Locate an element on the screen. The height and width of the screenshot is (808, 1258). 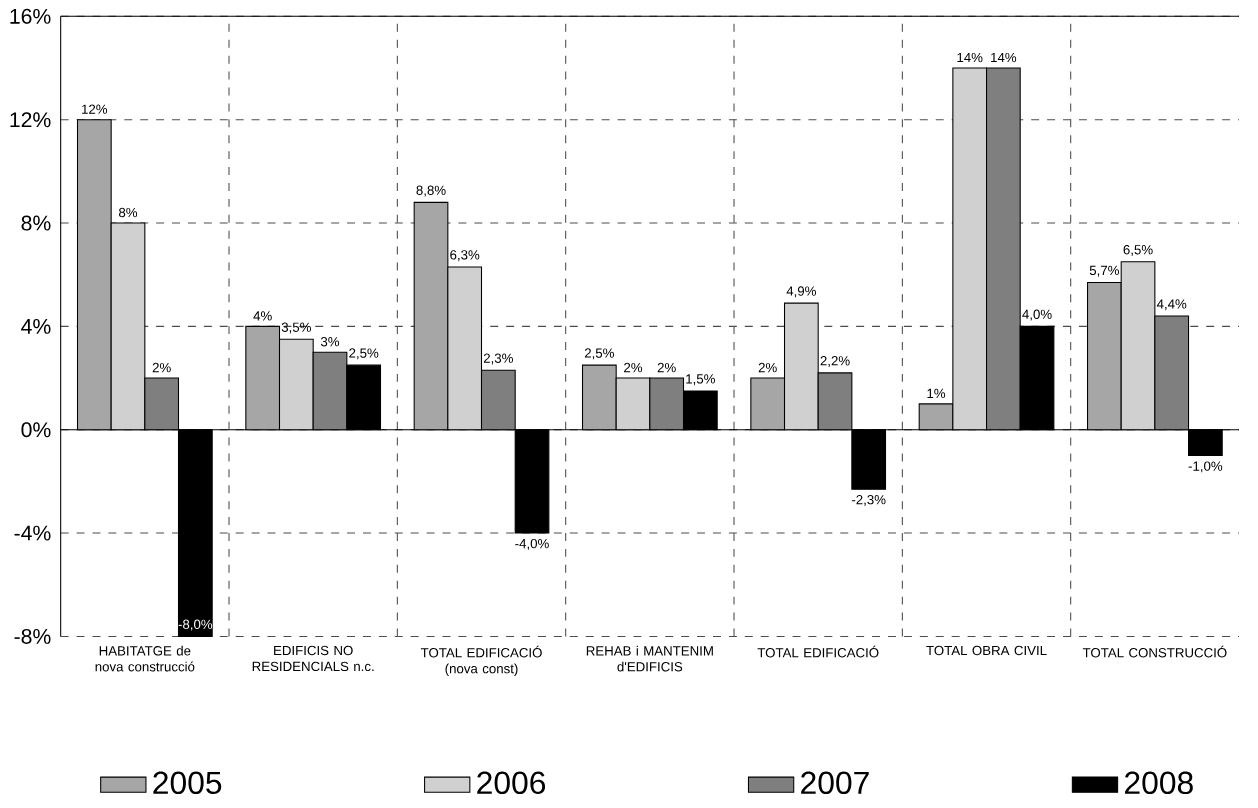
legend-label: 2005 is located at coordinates (187, 782).